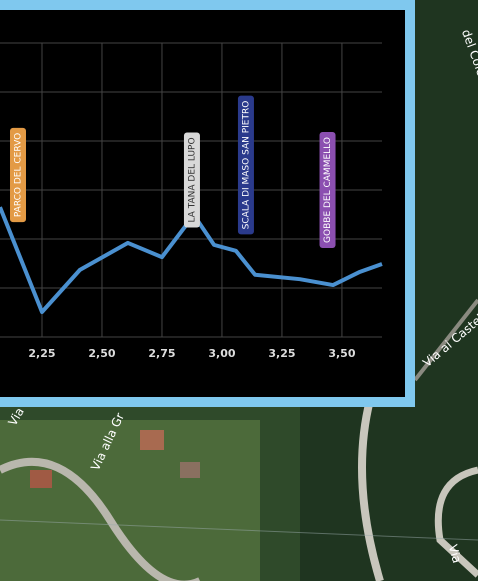  What do you see at coordinates (341, 353) in the screenshot?
I see `x-tick-label: 3,50` at bounding box center [341, 353].